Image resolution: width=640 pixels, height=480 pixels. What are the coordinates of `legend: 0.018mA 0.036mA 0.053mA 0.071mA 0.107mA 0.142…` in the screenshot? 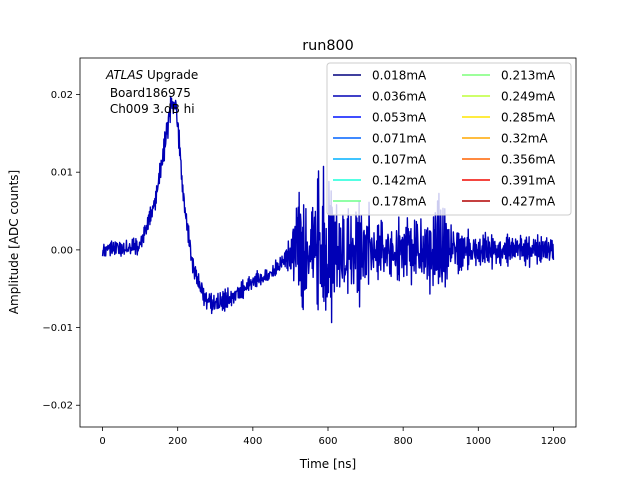 It's located at (449, 139).